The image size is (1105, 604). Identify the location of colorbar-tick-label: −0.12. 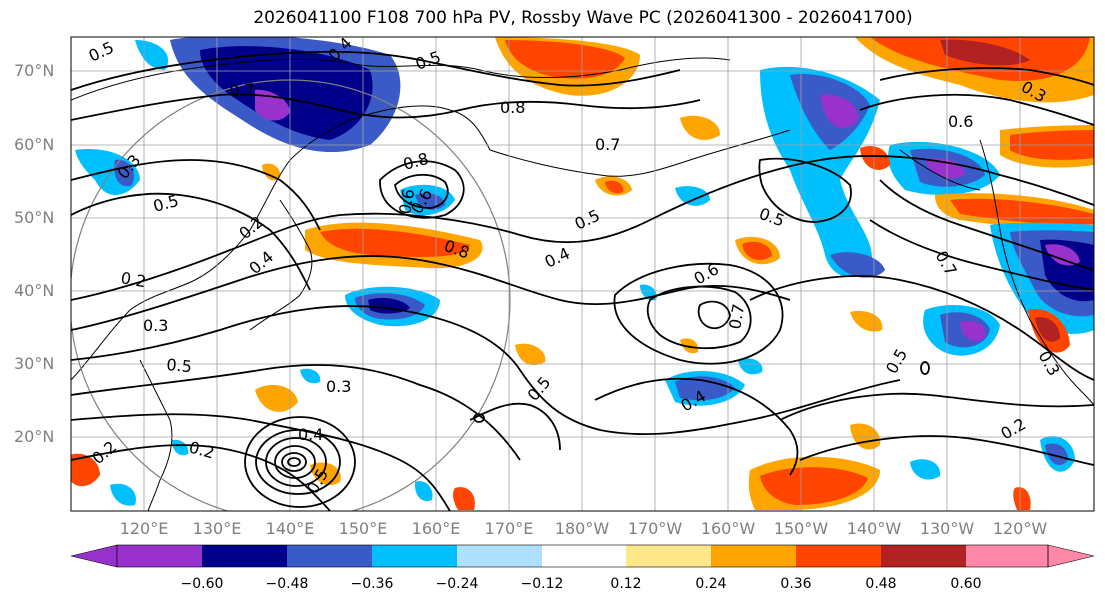
(542, 584).